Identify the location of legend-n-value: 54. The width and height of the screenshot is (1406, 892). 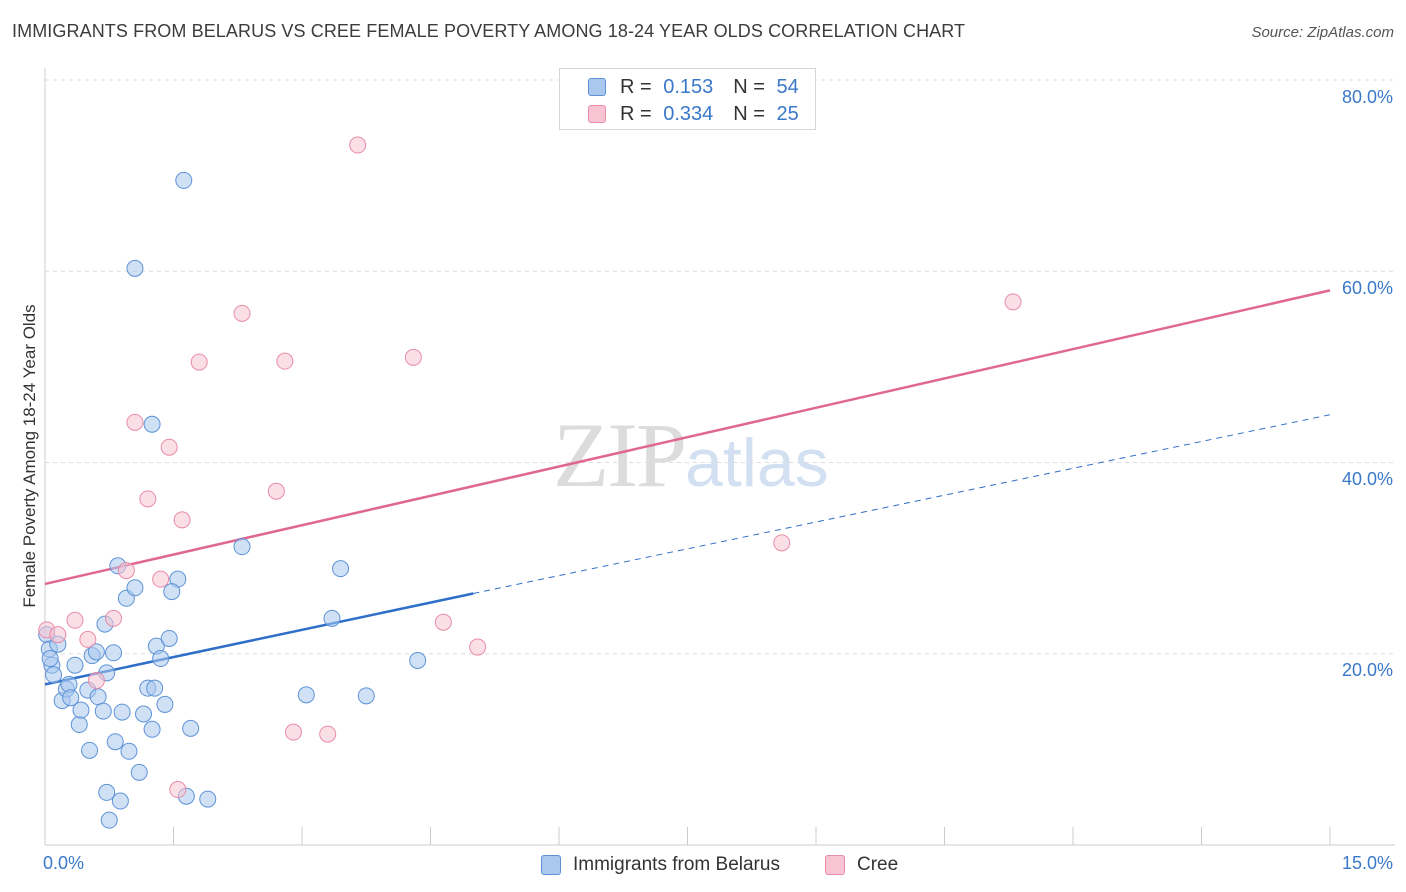
(787, 86).